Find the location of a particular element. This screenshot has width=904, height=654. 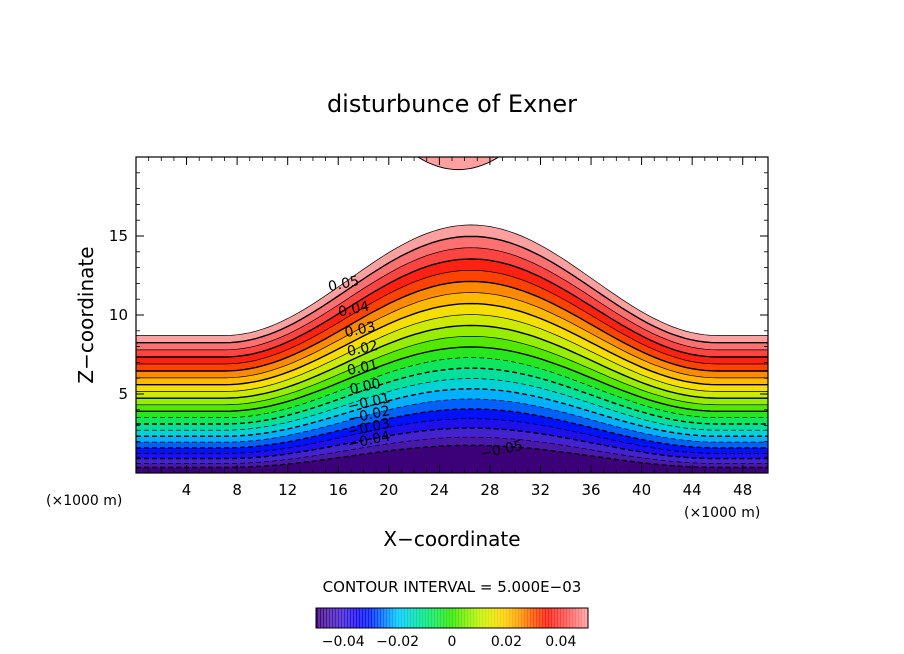

x-tick-label: 32 is located at coordinates (540, 490).